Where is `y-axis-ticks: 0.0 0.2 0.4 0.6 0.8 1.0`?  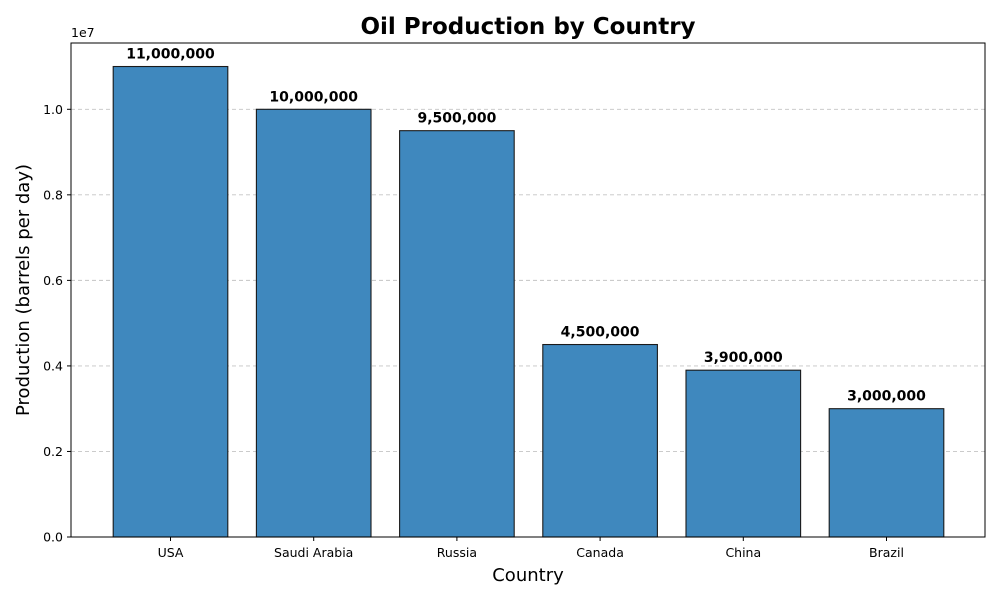 y-axis-ticks: 0.0 0.2 0.4 0.6 0.8 1.0 is located at coordinates (57, 323).